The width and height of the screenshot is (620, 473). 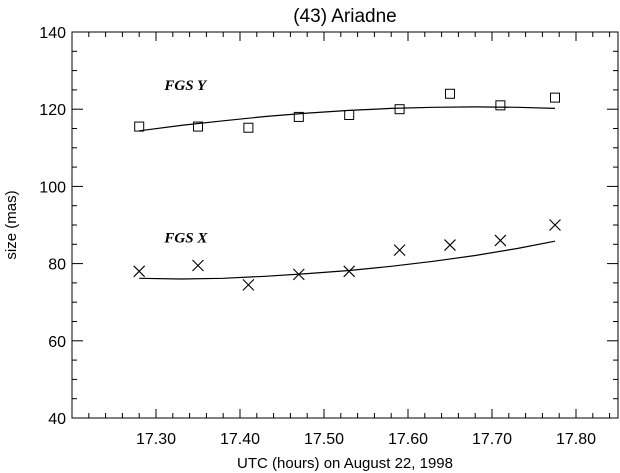 I want to click on y-axis-title: size (mas), so click(x=11, y=224).